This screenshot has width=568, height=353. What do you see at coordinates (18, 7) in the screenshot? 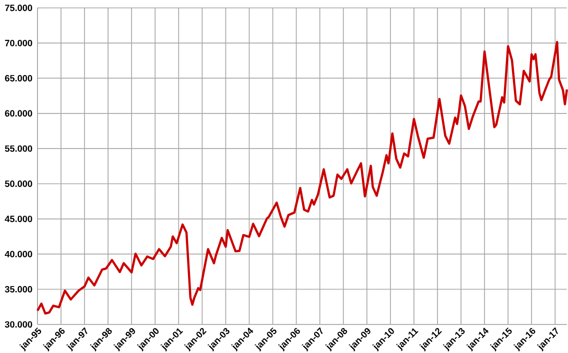
I see `y-tick-label: 75.000` at bounding box center [18, 7].